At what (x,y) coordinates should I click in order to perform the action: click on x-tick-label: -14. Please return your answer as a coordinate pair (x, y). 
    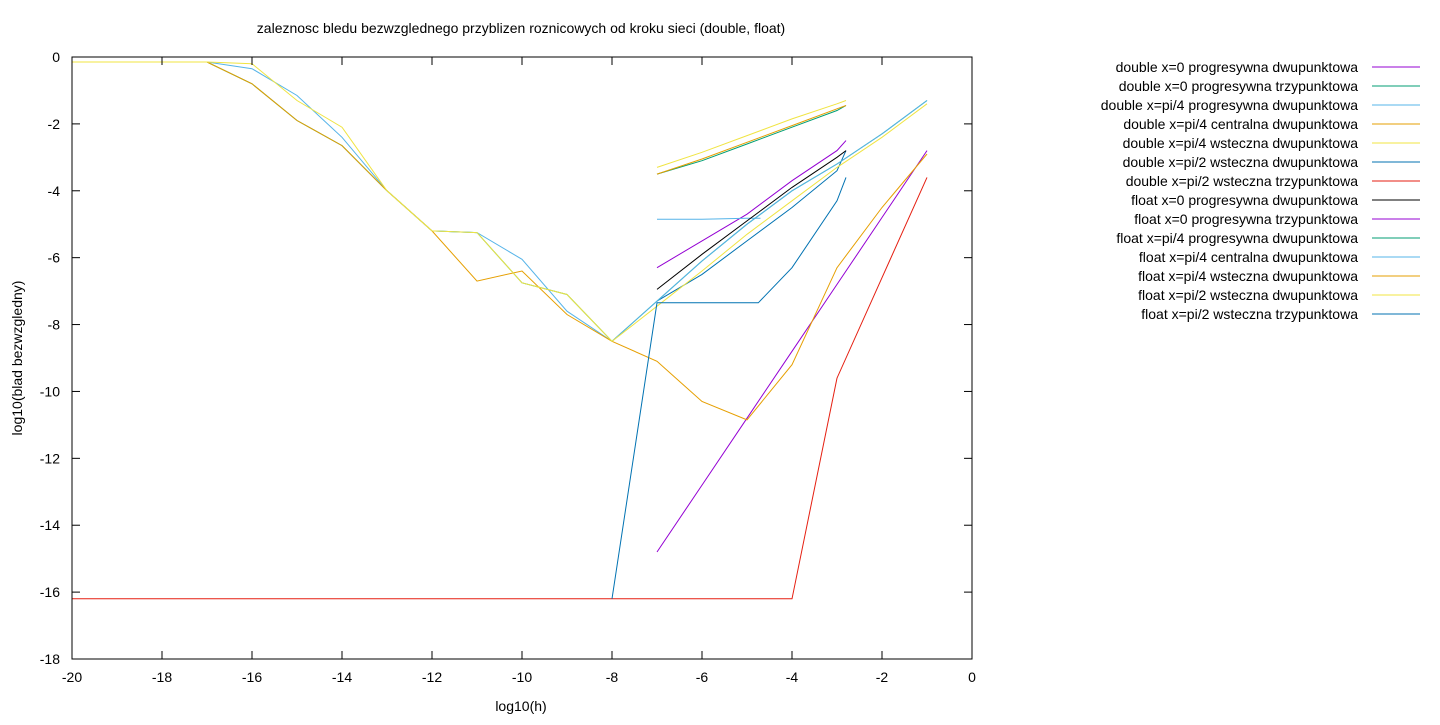
    Looking at the image, I should click on (342, 677).